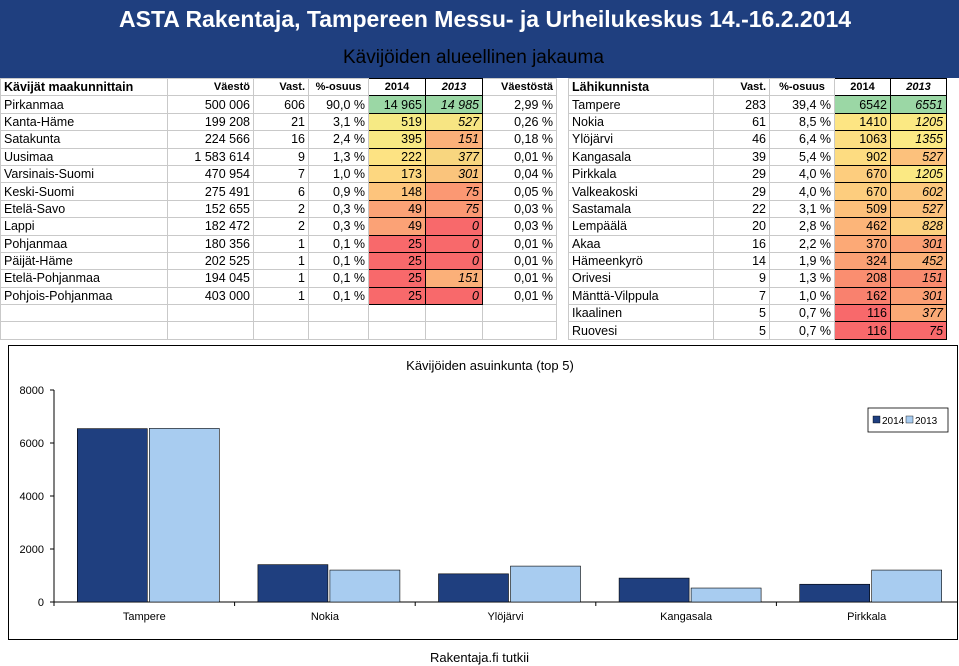 The width and height of the screenshot is (959, 666). What do you see at coordinates (210, 87) in the screenshot?
I see `regional-header-population: Väestö` at bounding box center [210, 87].